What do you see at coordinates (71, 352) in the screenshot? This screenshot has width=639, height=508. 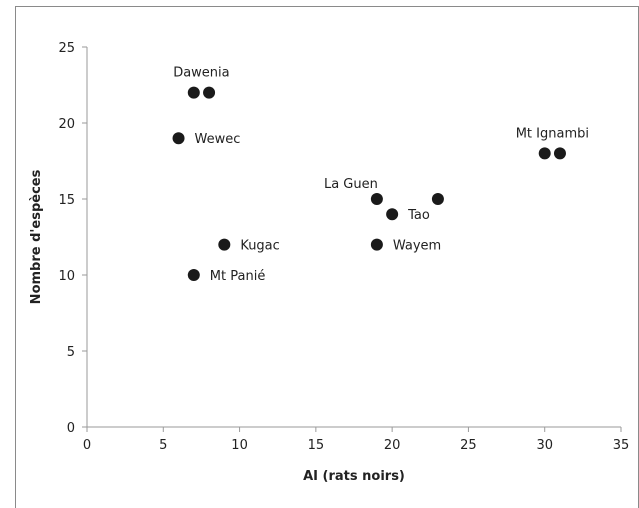 I see `y-tick-label: 5` at bounding box center [71, 352].